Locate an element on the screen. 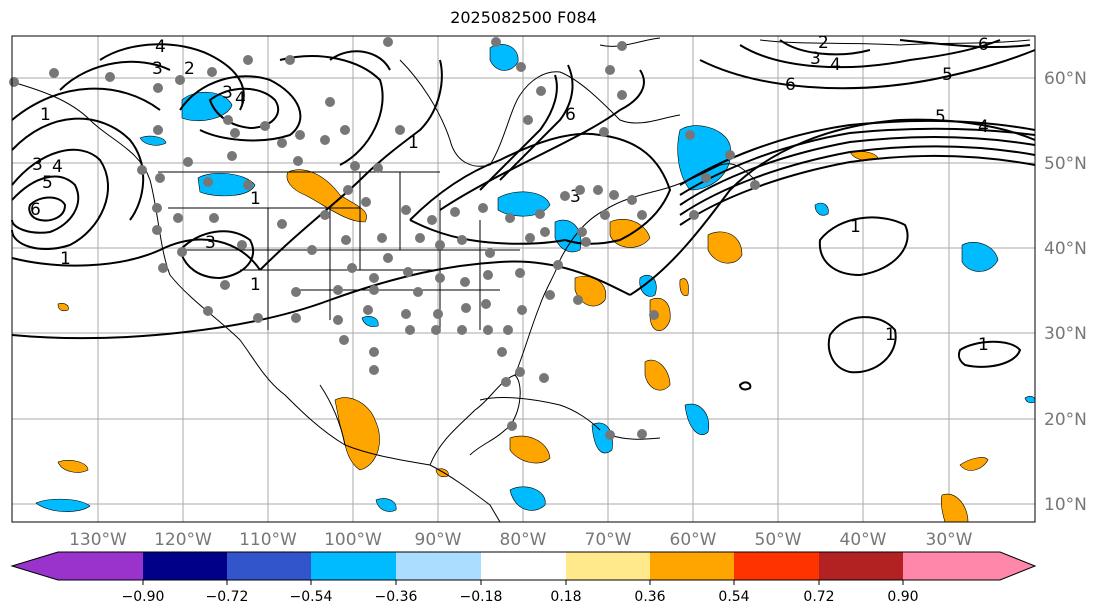  lat-label: 30°N is located at coordinates (1065, 334).